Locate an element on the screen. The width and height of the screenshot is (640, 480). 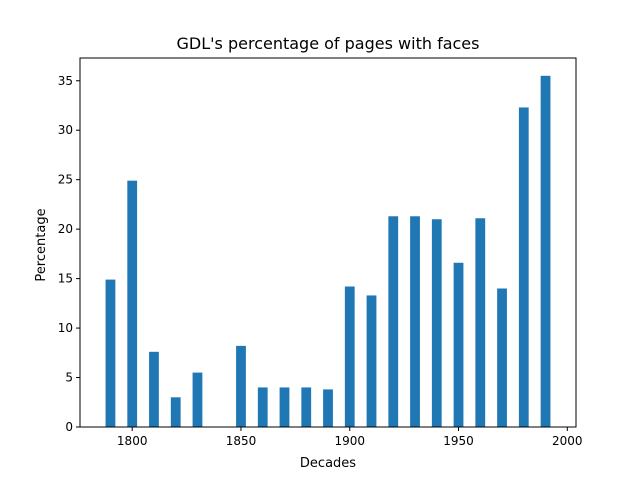
bar-1900 is located at coordinates (349, 356).